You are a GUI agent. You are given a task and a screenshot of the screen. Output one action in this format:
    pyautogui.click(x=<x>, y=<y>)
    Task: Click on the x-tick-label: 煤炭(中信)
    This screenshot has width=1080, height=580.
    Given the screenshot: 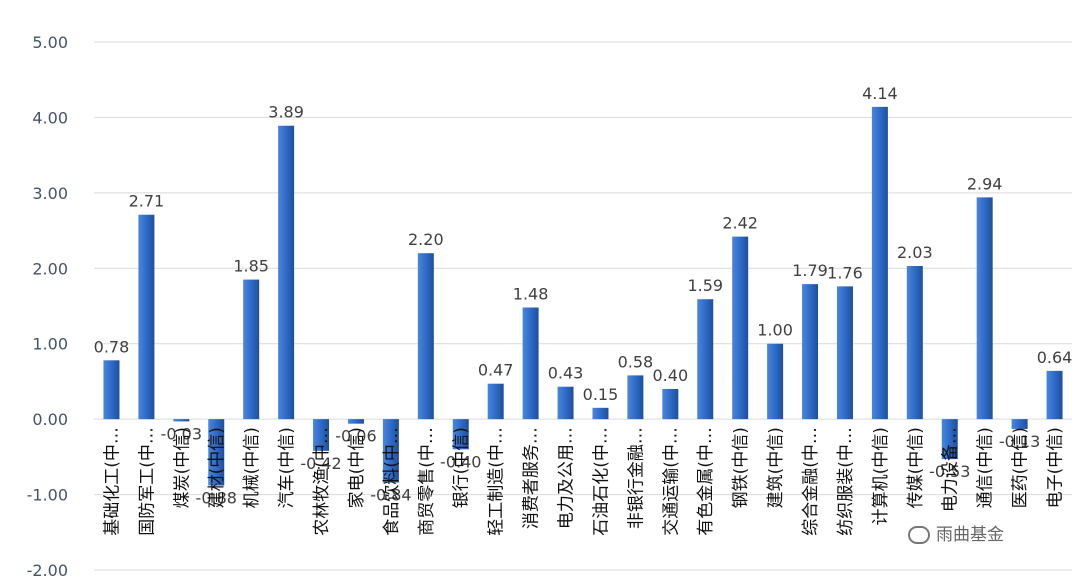 What is the action you would take?
    pyautogui.click(x=182, y=467)
    